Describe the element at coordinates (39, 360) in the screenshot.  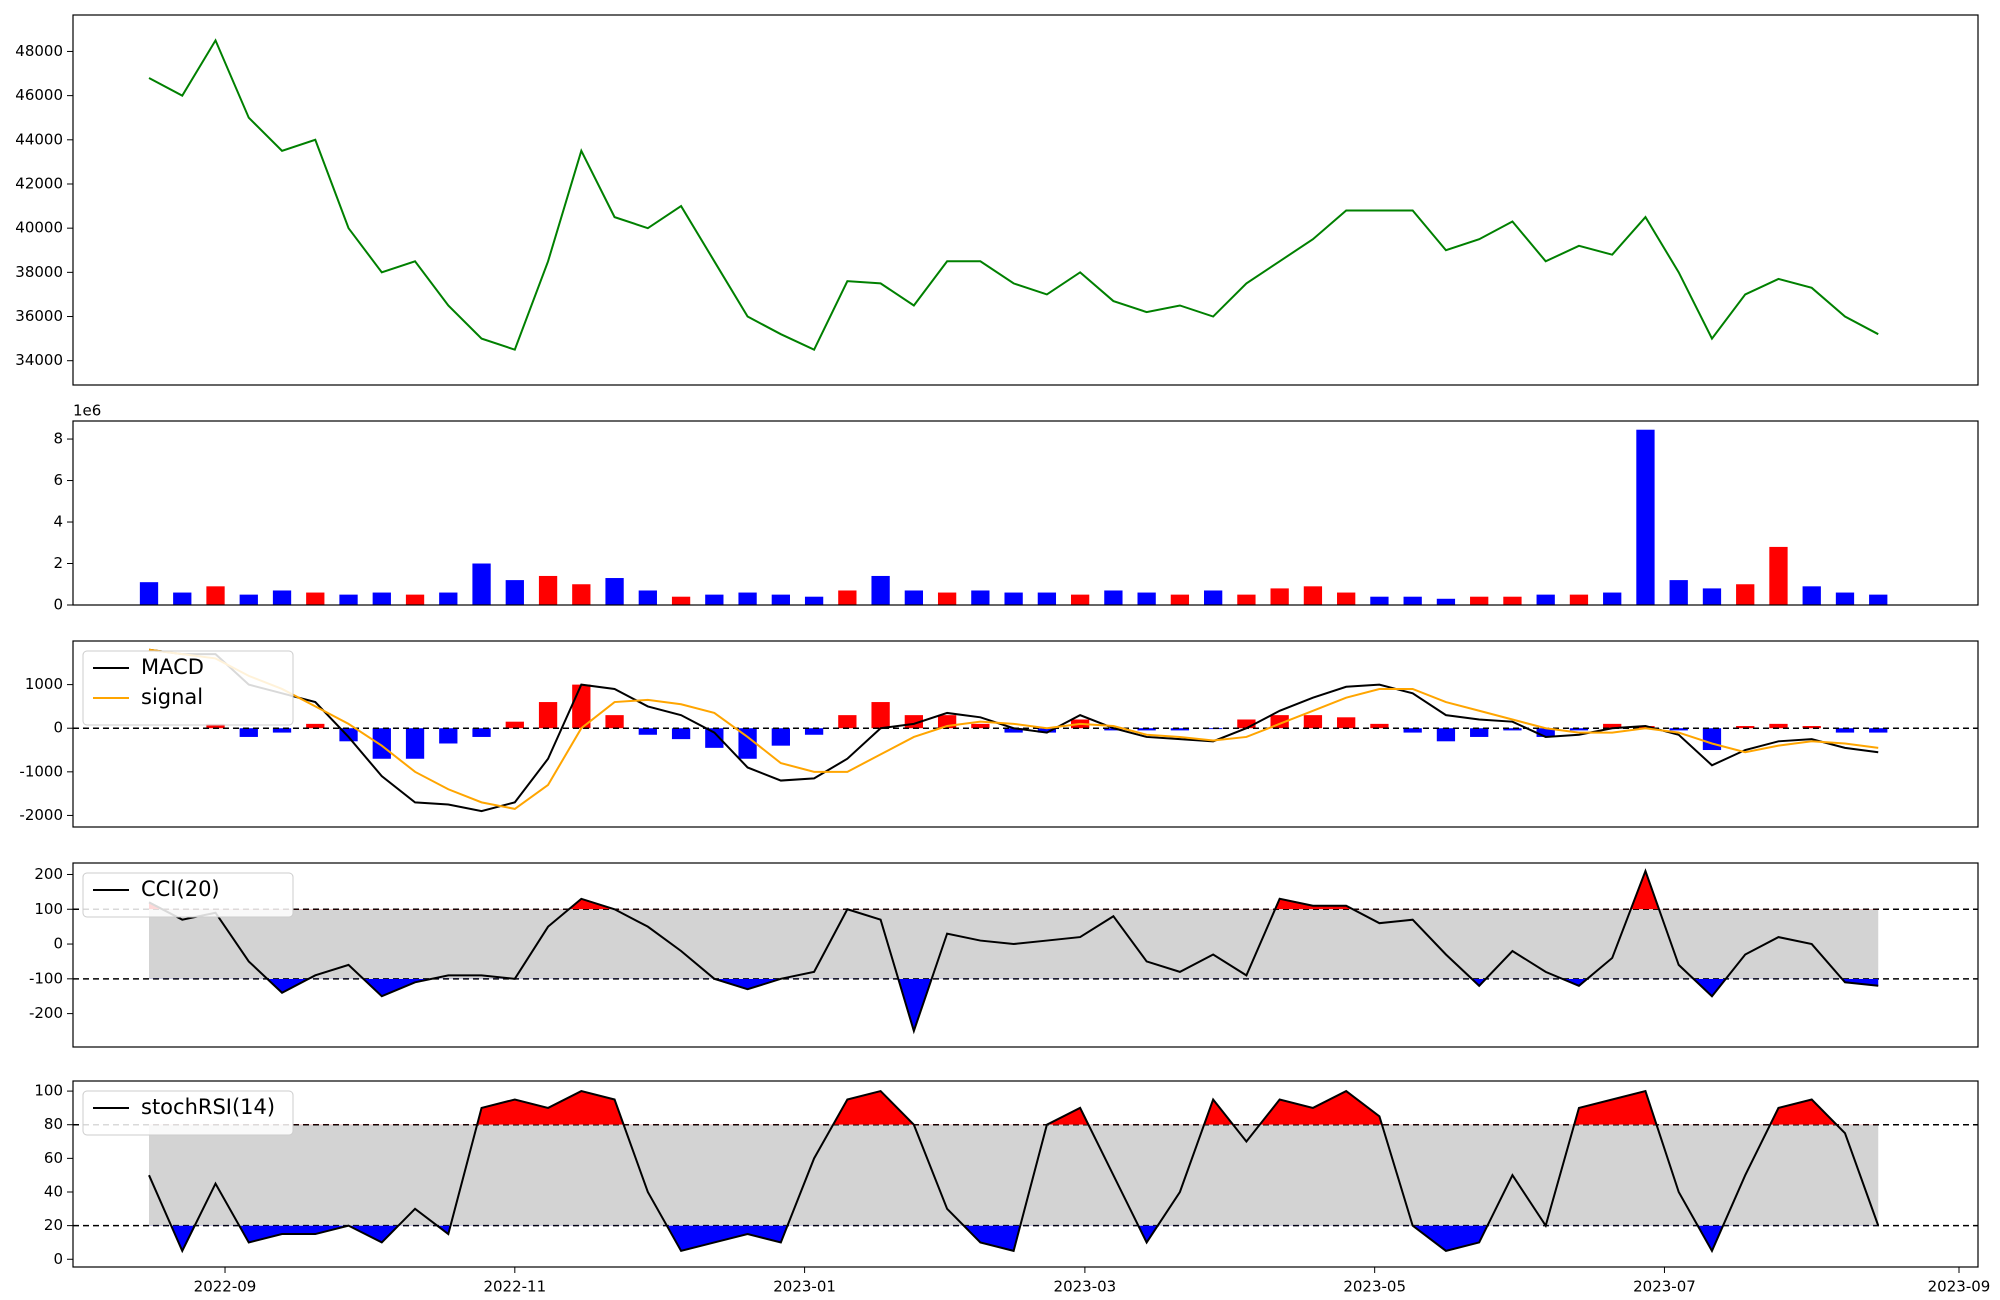
I see `y-tick-label: 34000` at that location.